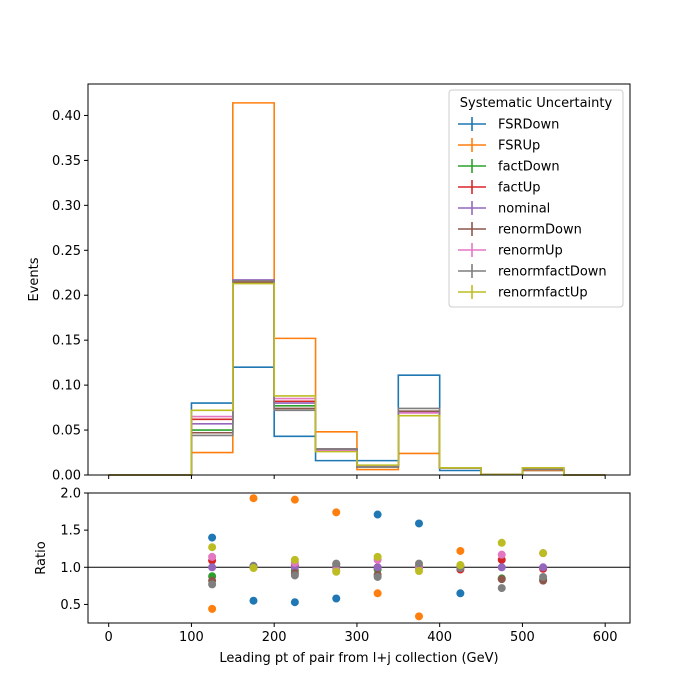 The width and height of the screenshot is (700, 700). Describe the element at coordinates (191, 637) in the screenshot. I see `x-tick-label: 100` at that location.